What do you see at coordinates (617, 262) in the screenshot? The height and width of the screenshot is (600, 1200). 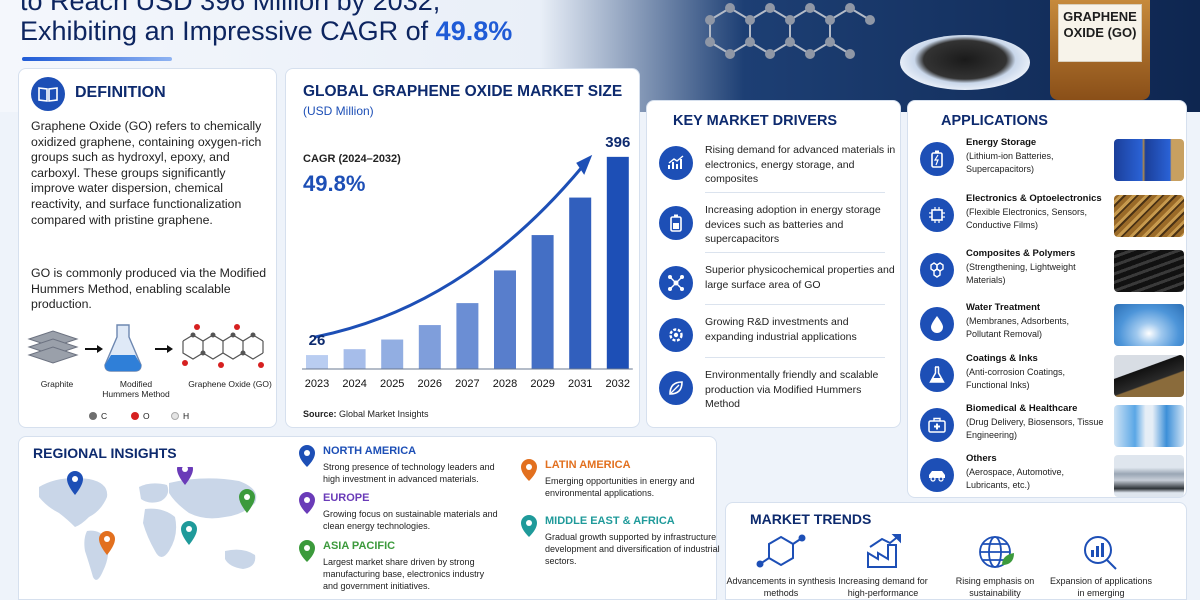 I see `bar-2032` at bounding box center [617, 262].